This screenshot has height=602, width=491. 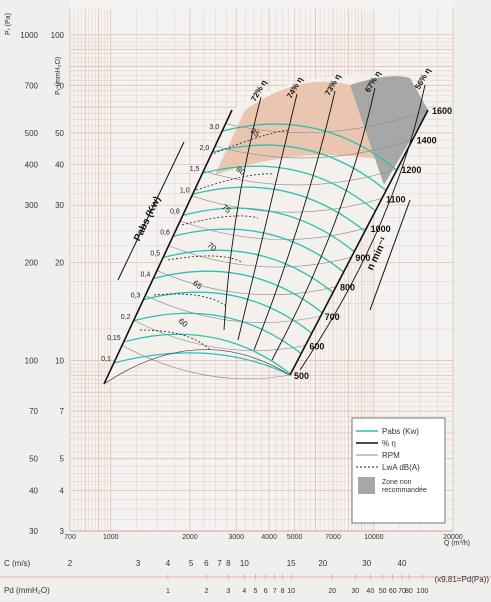 I want to click on pd-tick-label: 60, so click(x=393, y=591).